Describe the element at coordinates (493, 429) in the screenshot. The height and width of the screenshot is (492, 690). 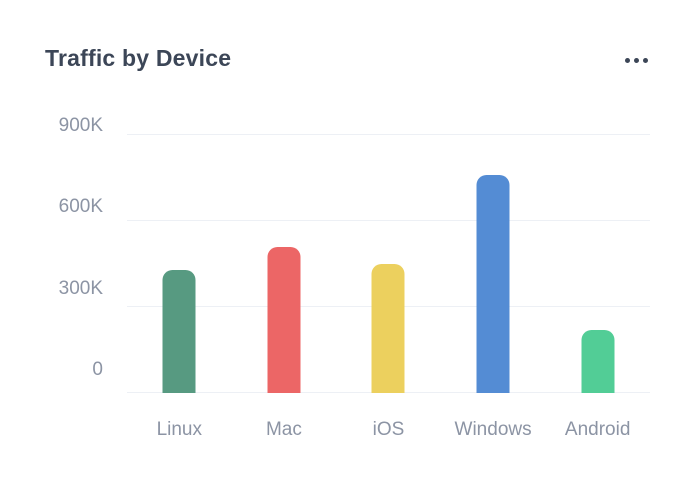
I see `x-axis-label-windows: Windows` at that location.